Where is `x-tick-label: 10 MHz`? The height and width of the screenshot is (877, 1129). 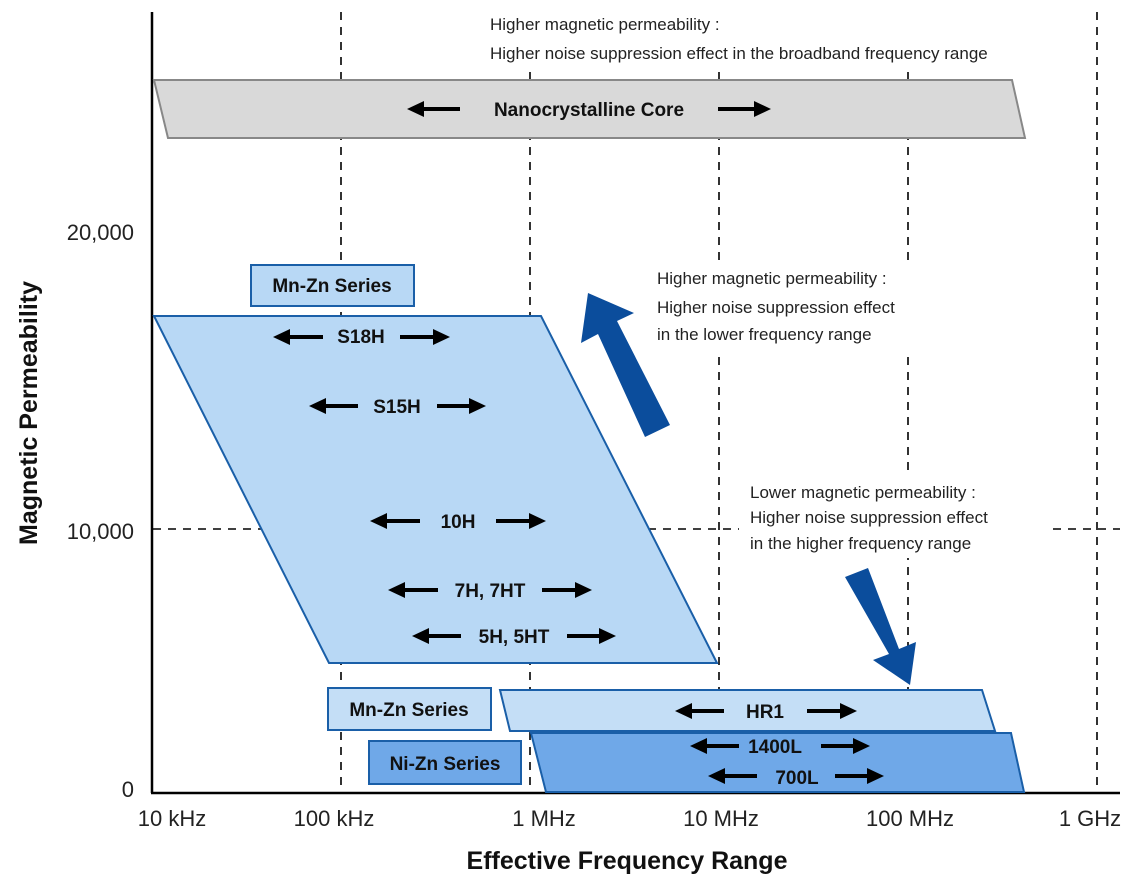 x-tick-label: 10 MHz is located at coordinates (721, 818).